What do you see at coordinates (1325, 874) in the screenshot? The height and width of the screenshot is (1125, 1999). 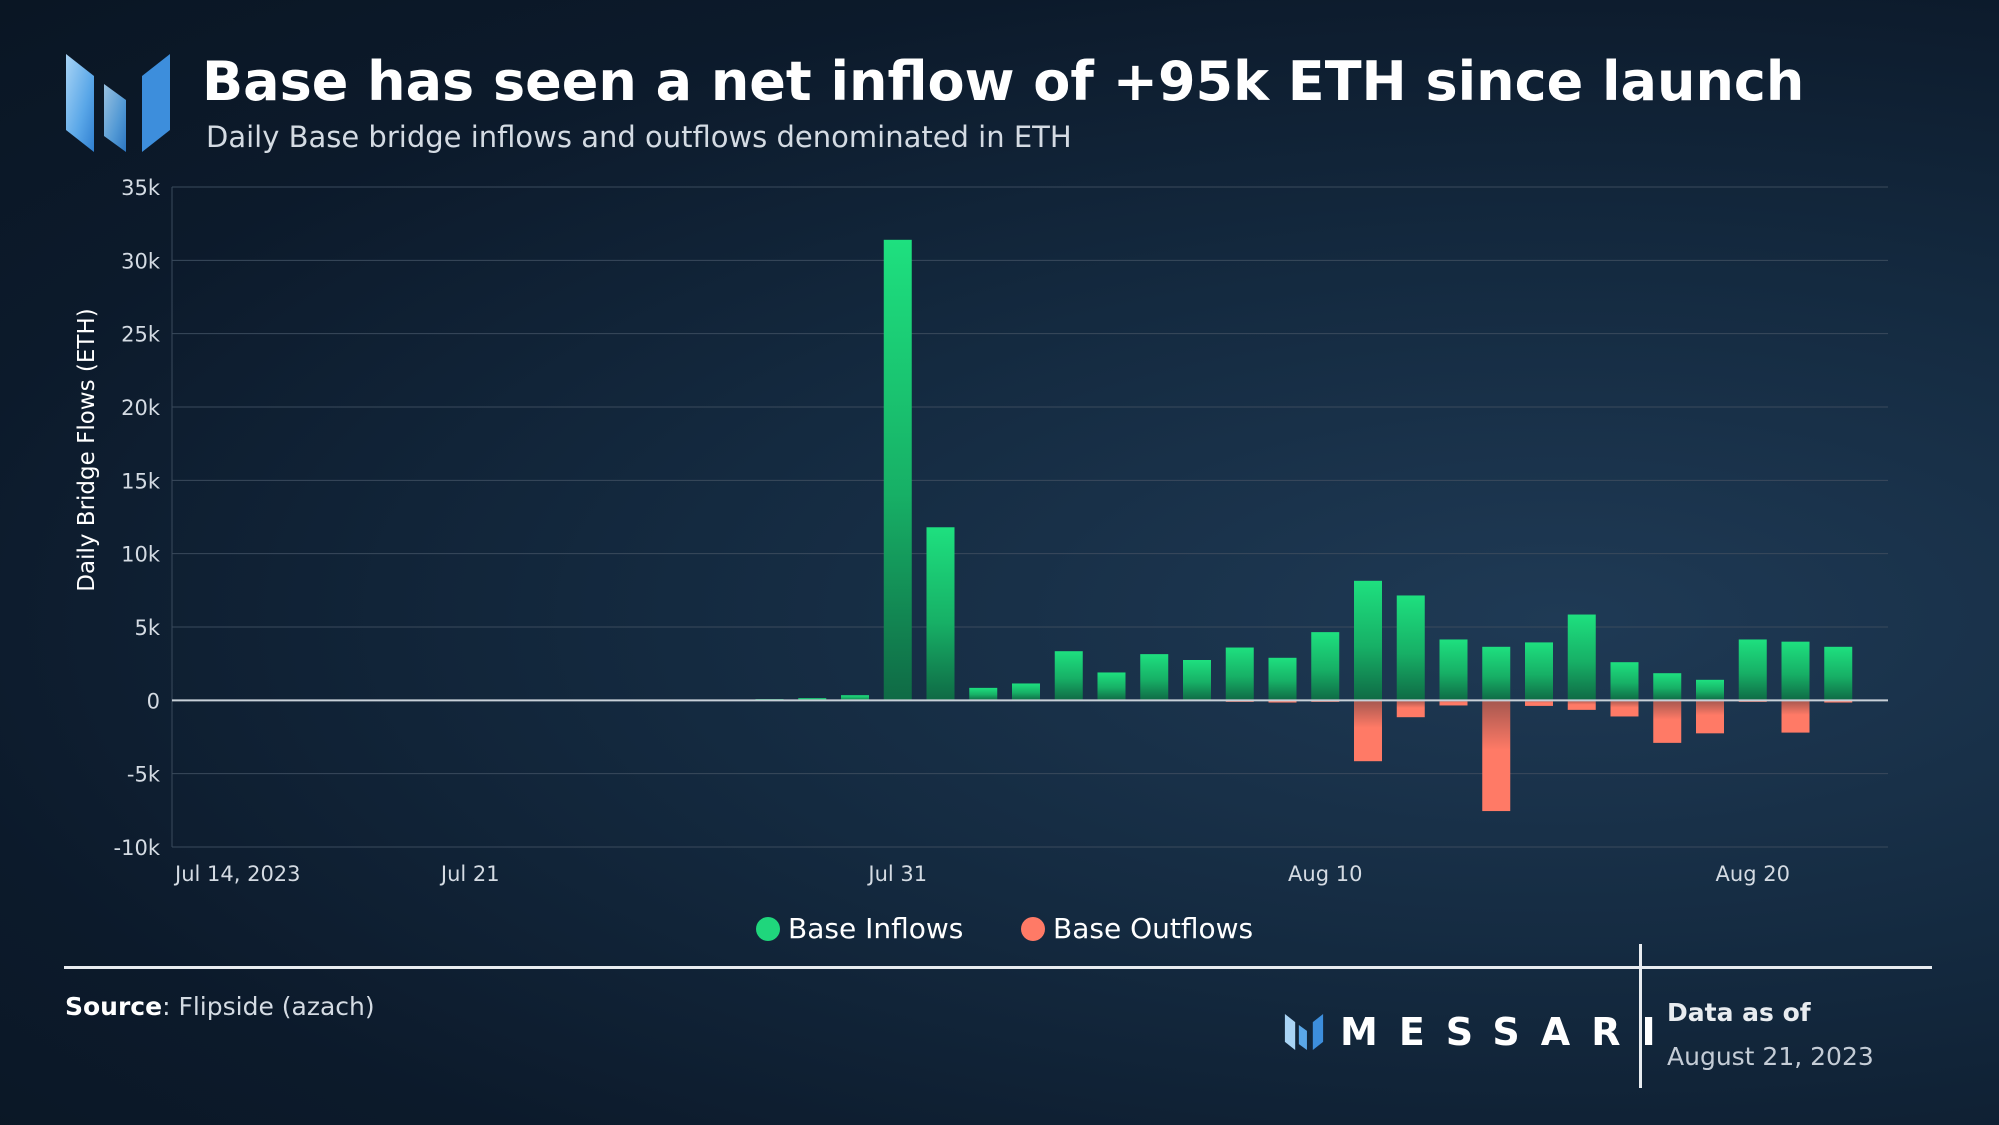 I see `x-tick-label: Aug 10` at bounding box center [1325, 874].